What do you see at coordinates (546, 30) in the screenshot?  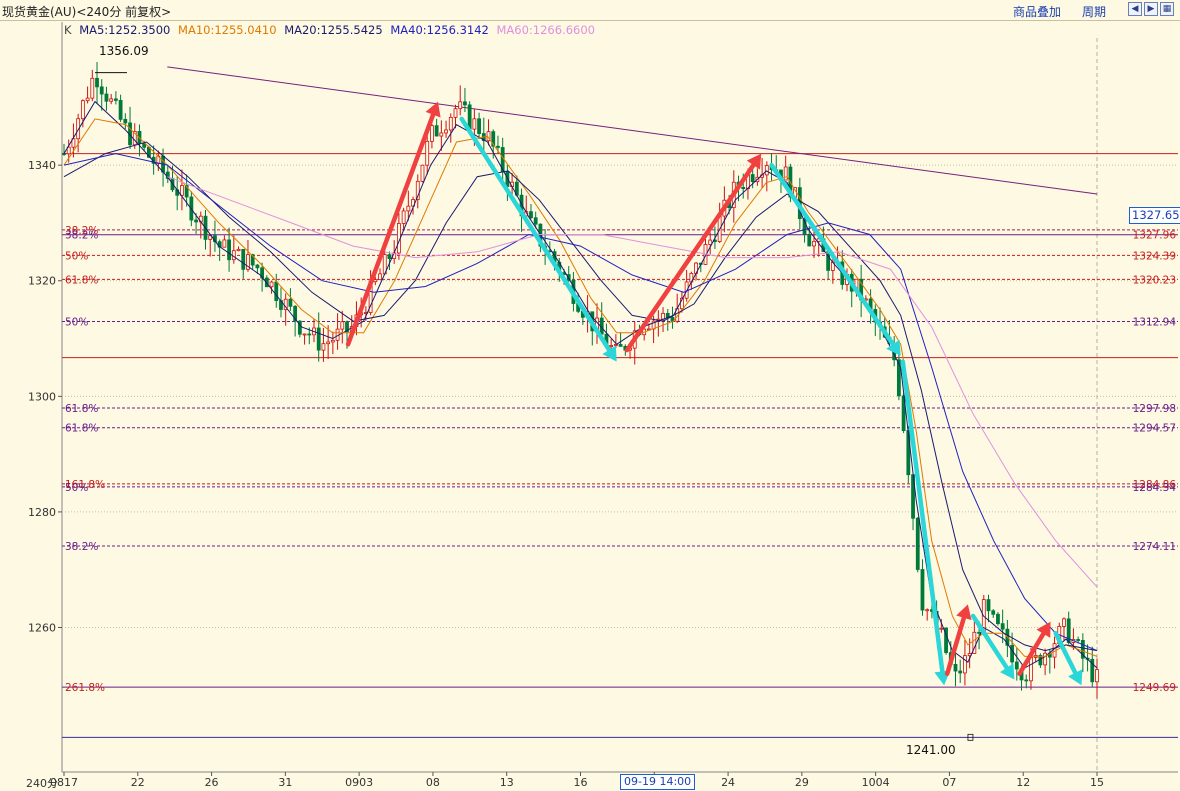 I see `legend-ma60: MA60:1266.6600` at bounding box center [546, 30].